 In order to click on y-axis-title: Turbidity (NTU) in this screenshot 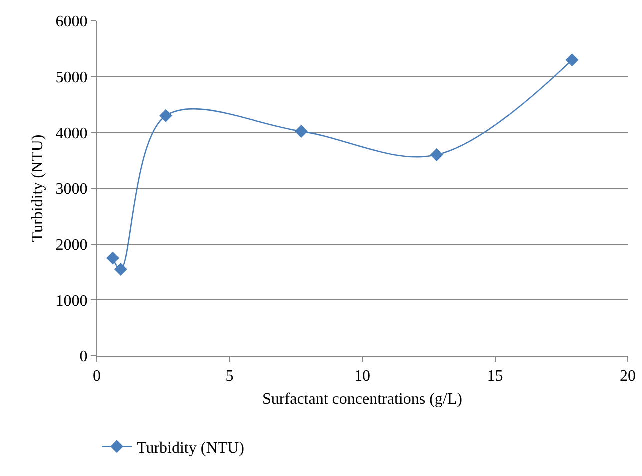, I will do `click(38, 188)`.